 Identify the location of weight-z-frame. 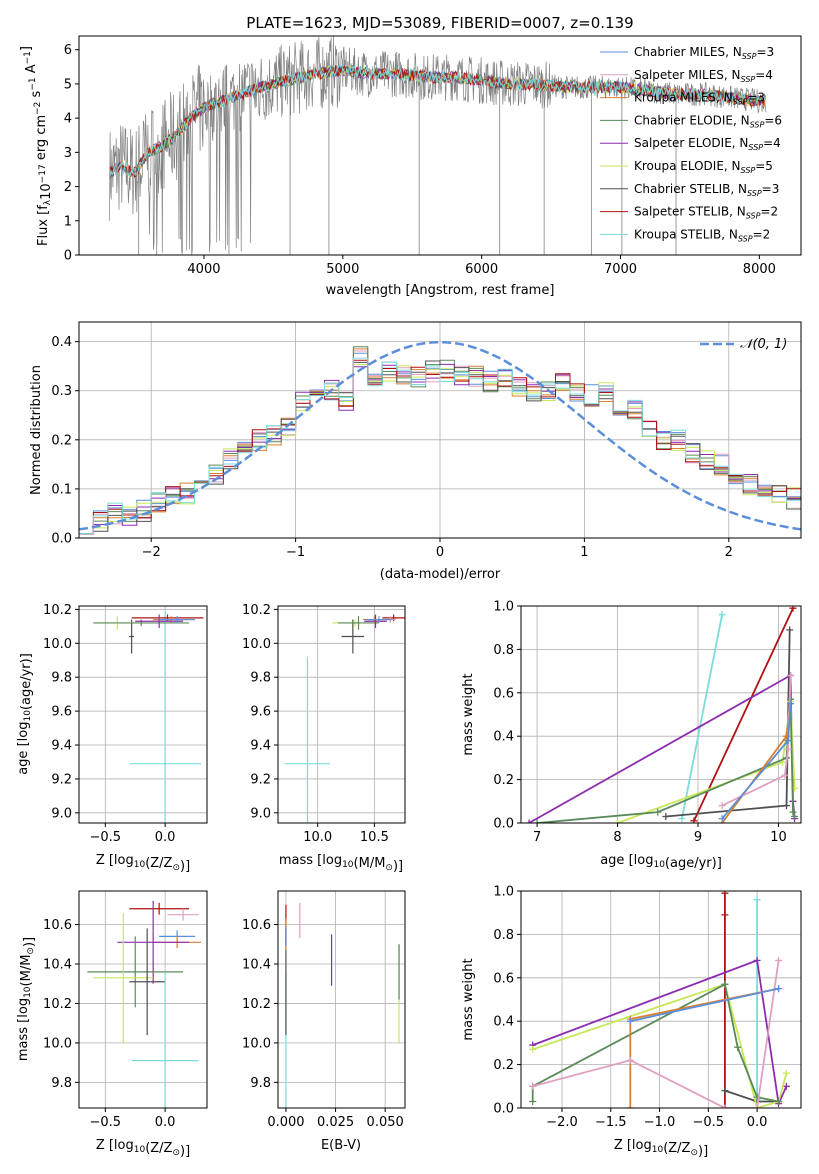
(661, 999).